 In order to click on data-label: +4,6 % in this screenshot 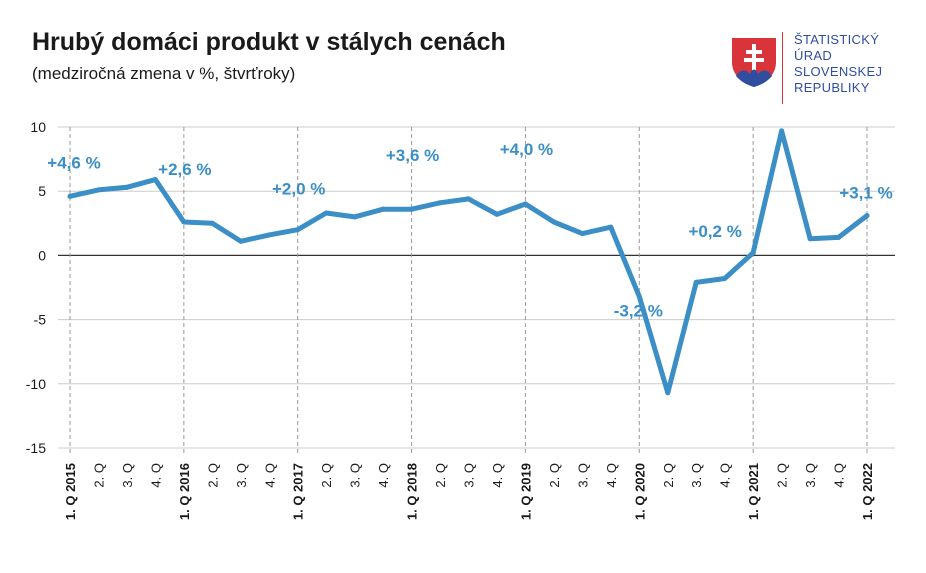, I will do `click(73, 162)`.